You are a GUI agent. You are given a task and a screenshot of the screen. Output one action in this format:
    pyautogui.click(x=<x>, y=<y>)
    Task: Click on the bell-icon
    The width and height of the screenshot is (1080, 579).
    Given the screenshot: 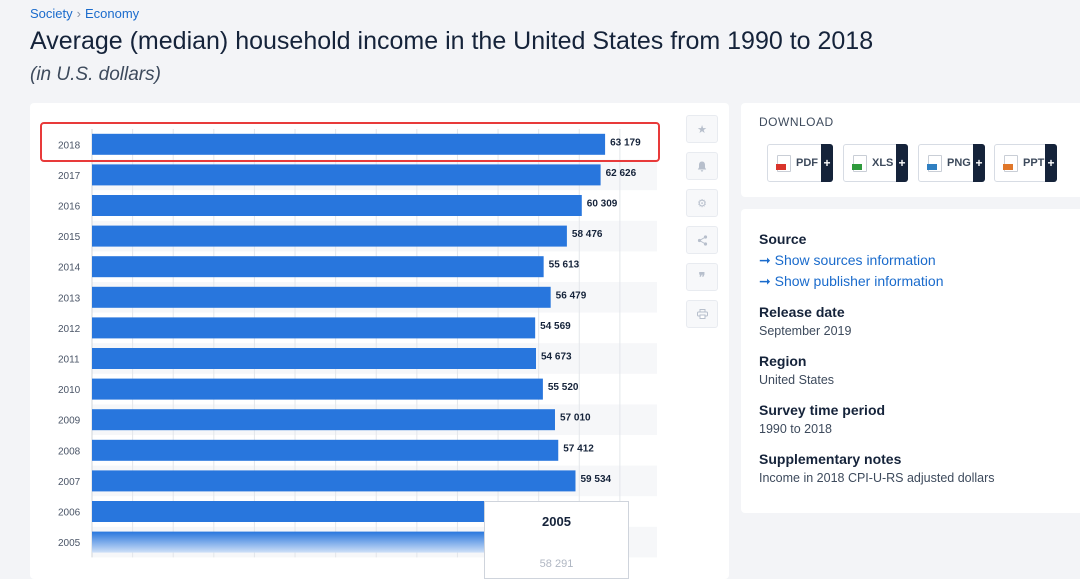 What is the action you would take?
    pyautogui.click(x=702, y=166)
    